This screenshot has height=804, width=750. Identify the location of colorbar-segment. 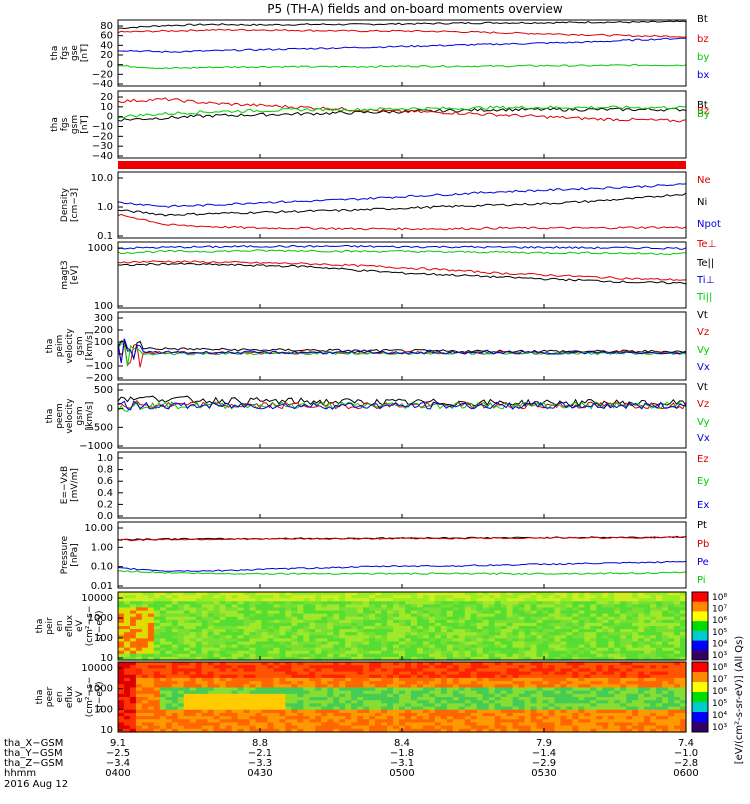
(700, 687).